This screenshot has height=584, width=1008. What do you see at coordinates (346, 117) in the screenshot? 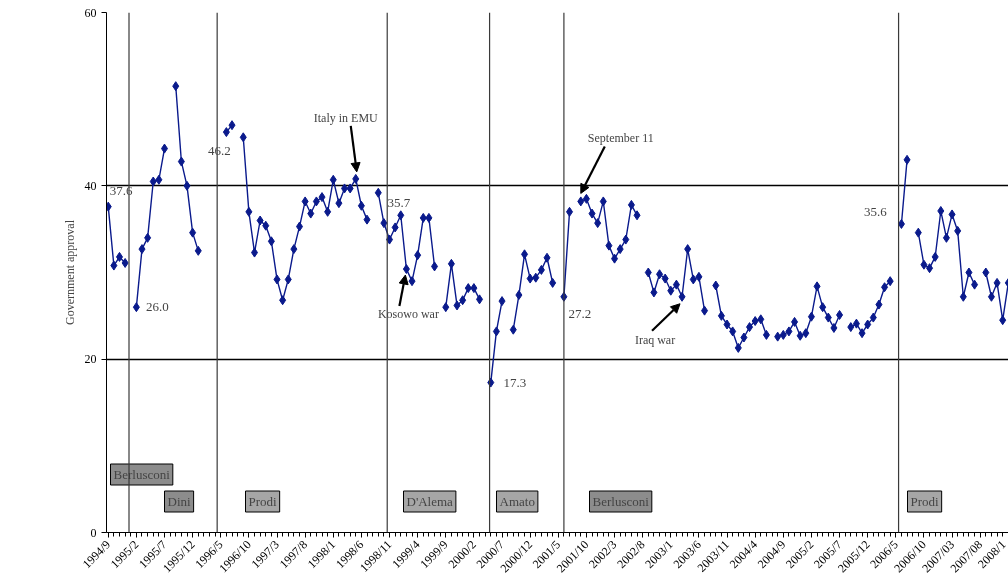
I see `annotation: Italy in EMU` at bounding box center [346, 117].